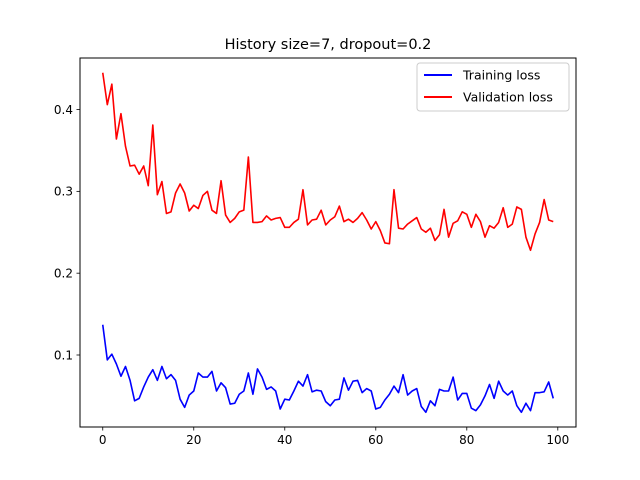  What do you see at coordinates (557, 440) in the screenshot?
I see `x-tick-label: 100` at bounding box center [557, 440].